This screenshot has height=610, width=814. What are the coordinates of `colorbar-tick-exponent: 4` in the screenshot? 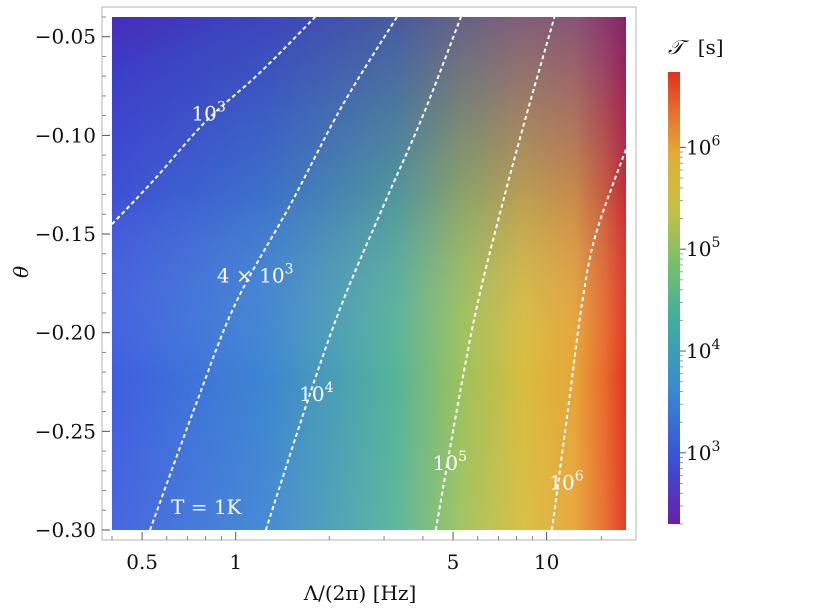 It's located at (715, 345).